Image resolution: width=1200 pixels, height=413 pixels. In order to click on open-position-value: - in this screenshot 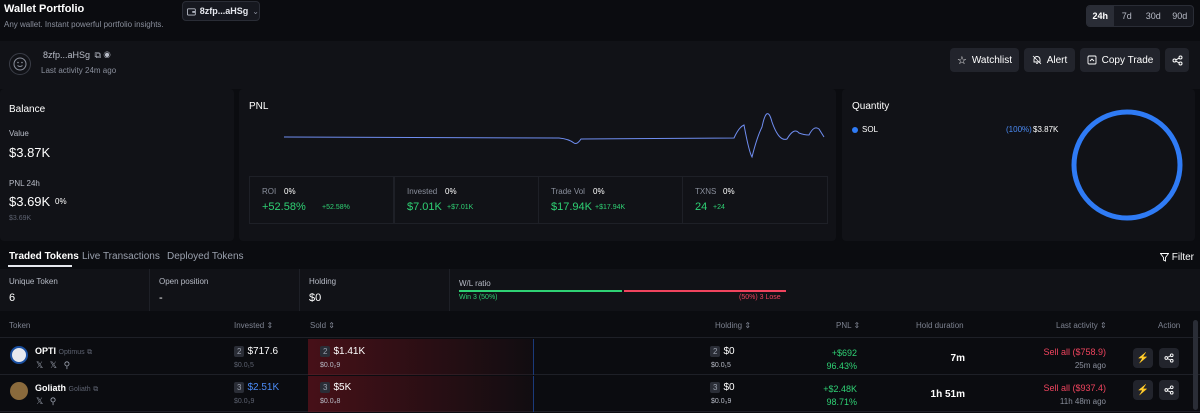, I will do `click(161, 298)`.